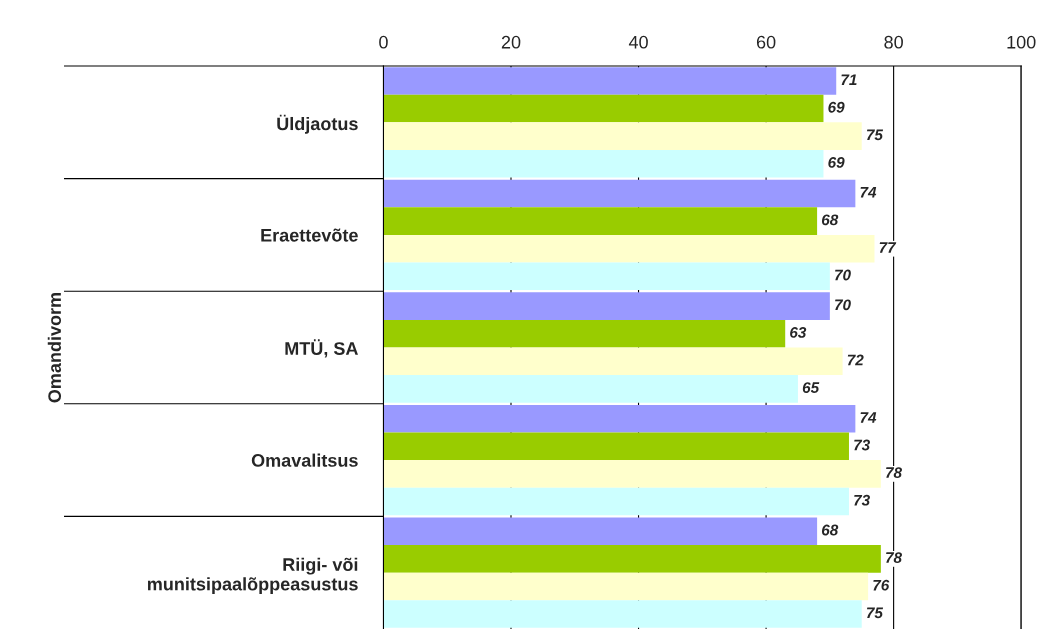 Image resolution: width=1042 pixels, height=629 pixels. What do you see at coordinates (54, 347) in the screenshot?
I see `y-axis-title: Omandivorm` at bounding box center [54, 347].